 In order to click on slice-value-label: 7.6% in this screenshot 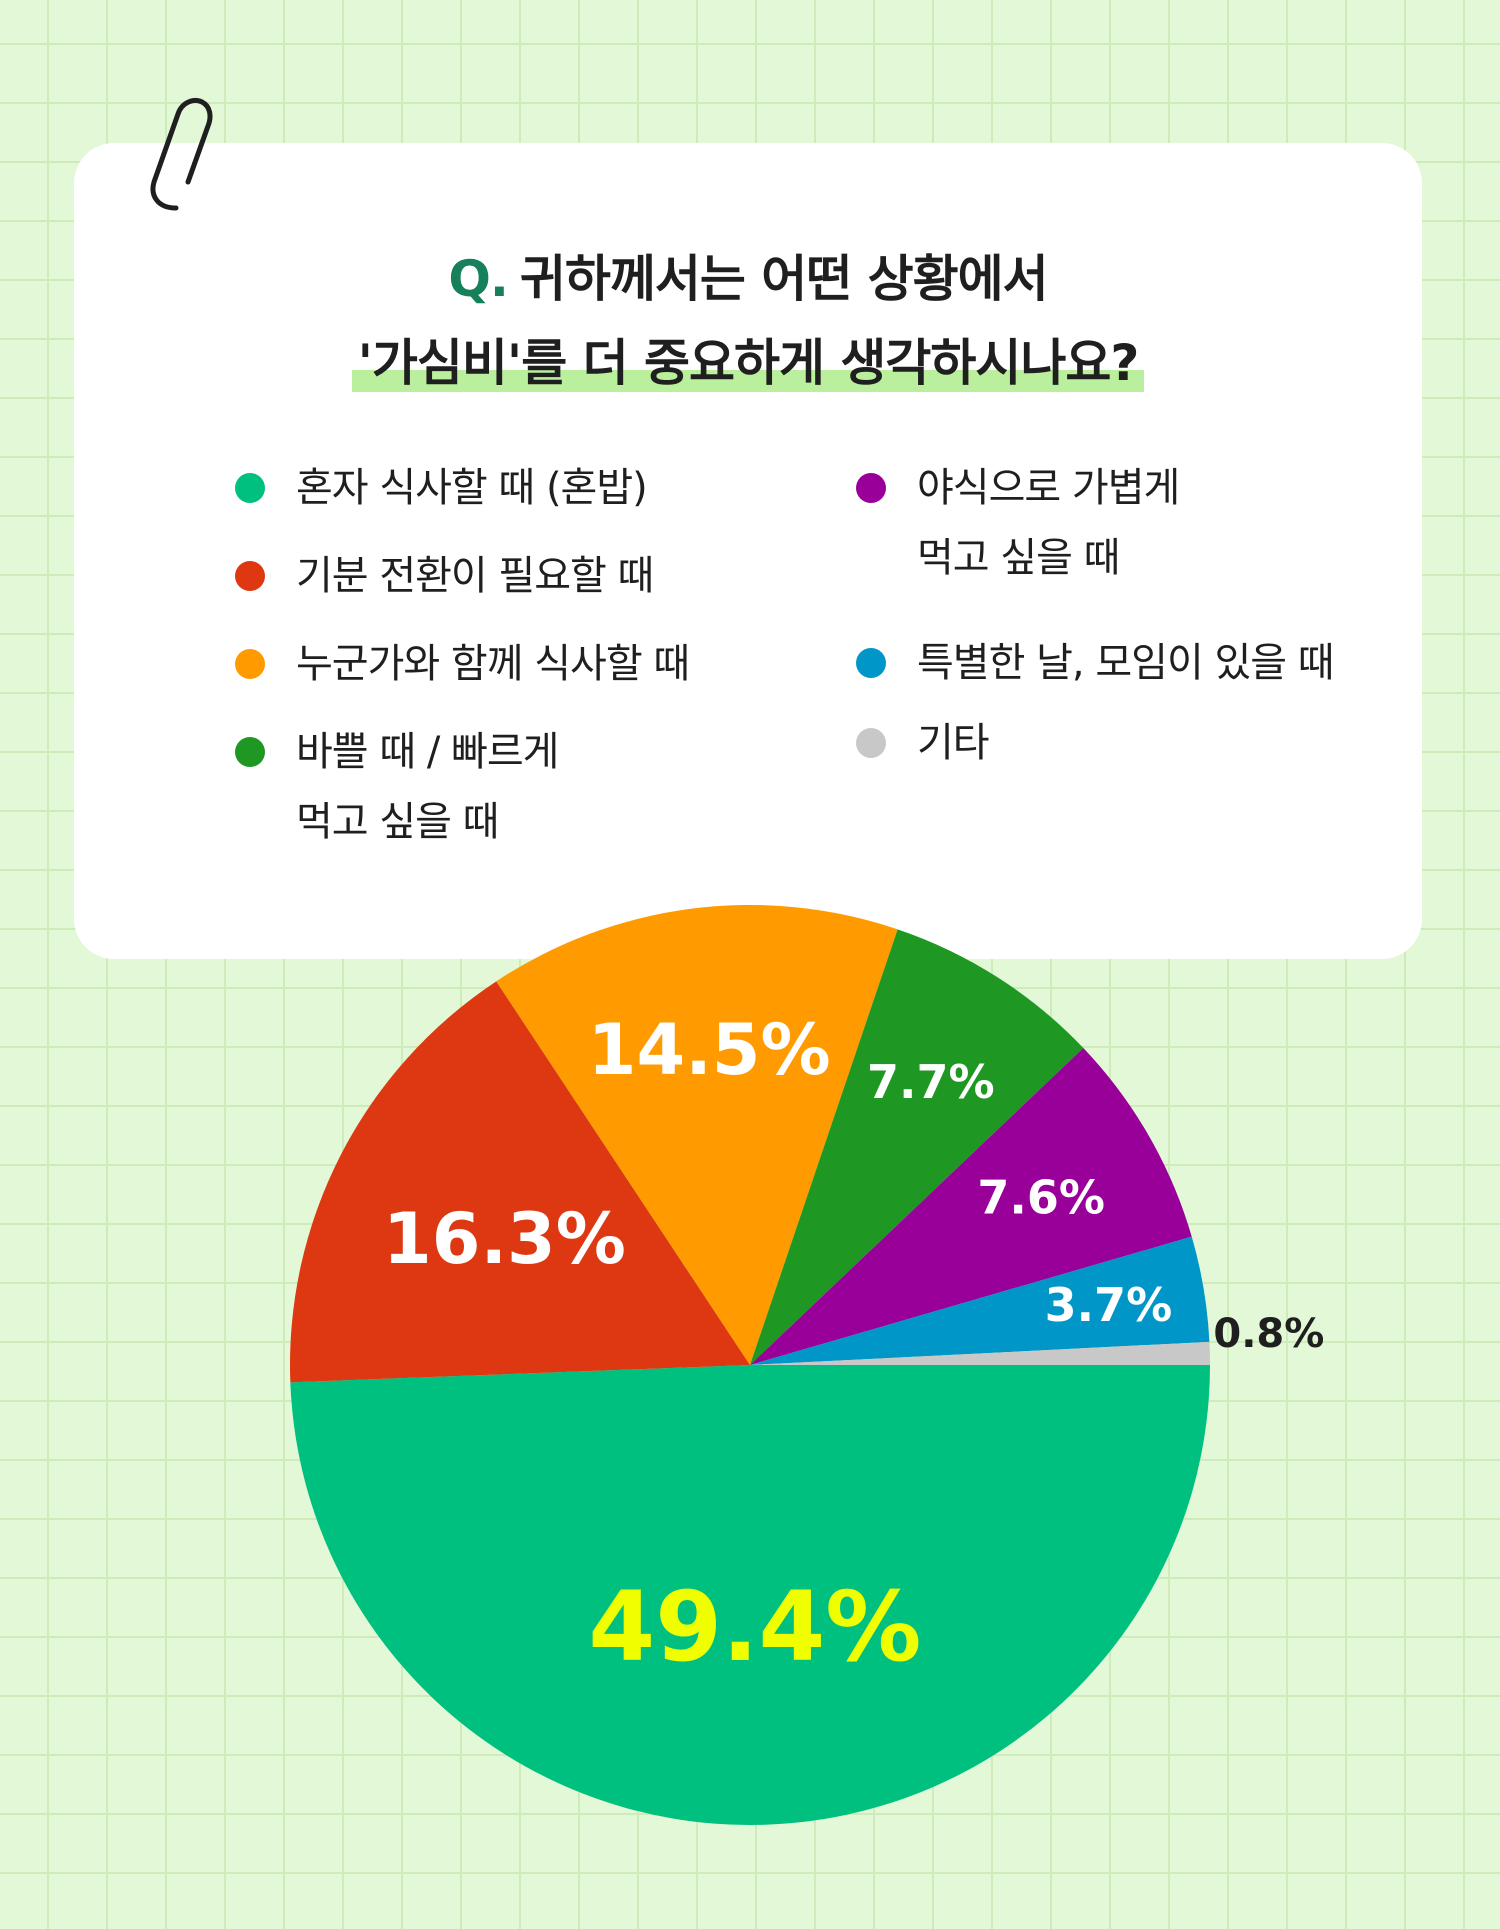, I will do `click(1041, 1198)`.